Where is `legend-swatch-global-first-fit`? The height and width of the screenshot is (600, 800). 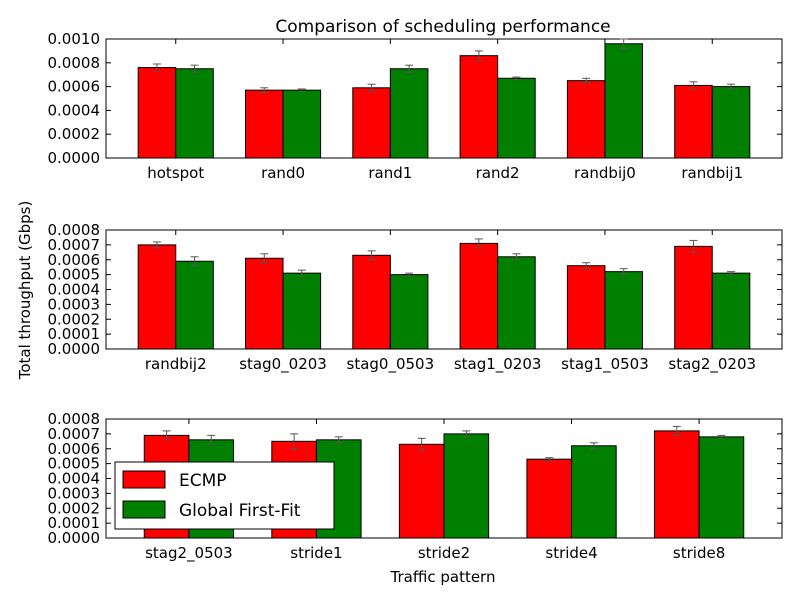 legend-swatch-global-first-fit is located at coordinates (144, 509).